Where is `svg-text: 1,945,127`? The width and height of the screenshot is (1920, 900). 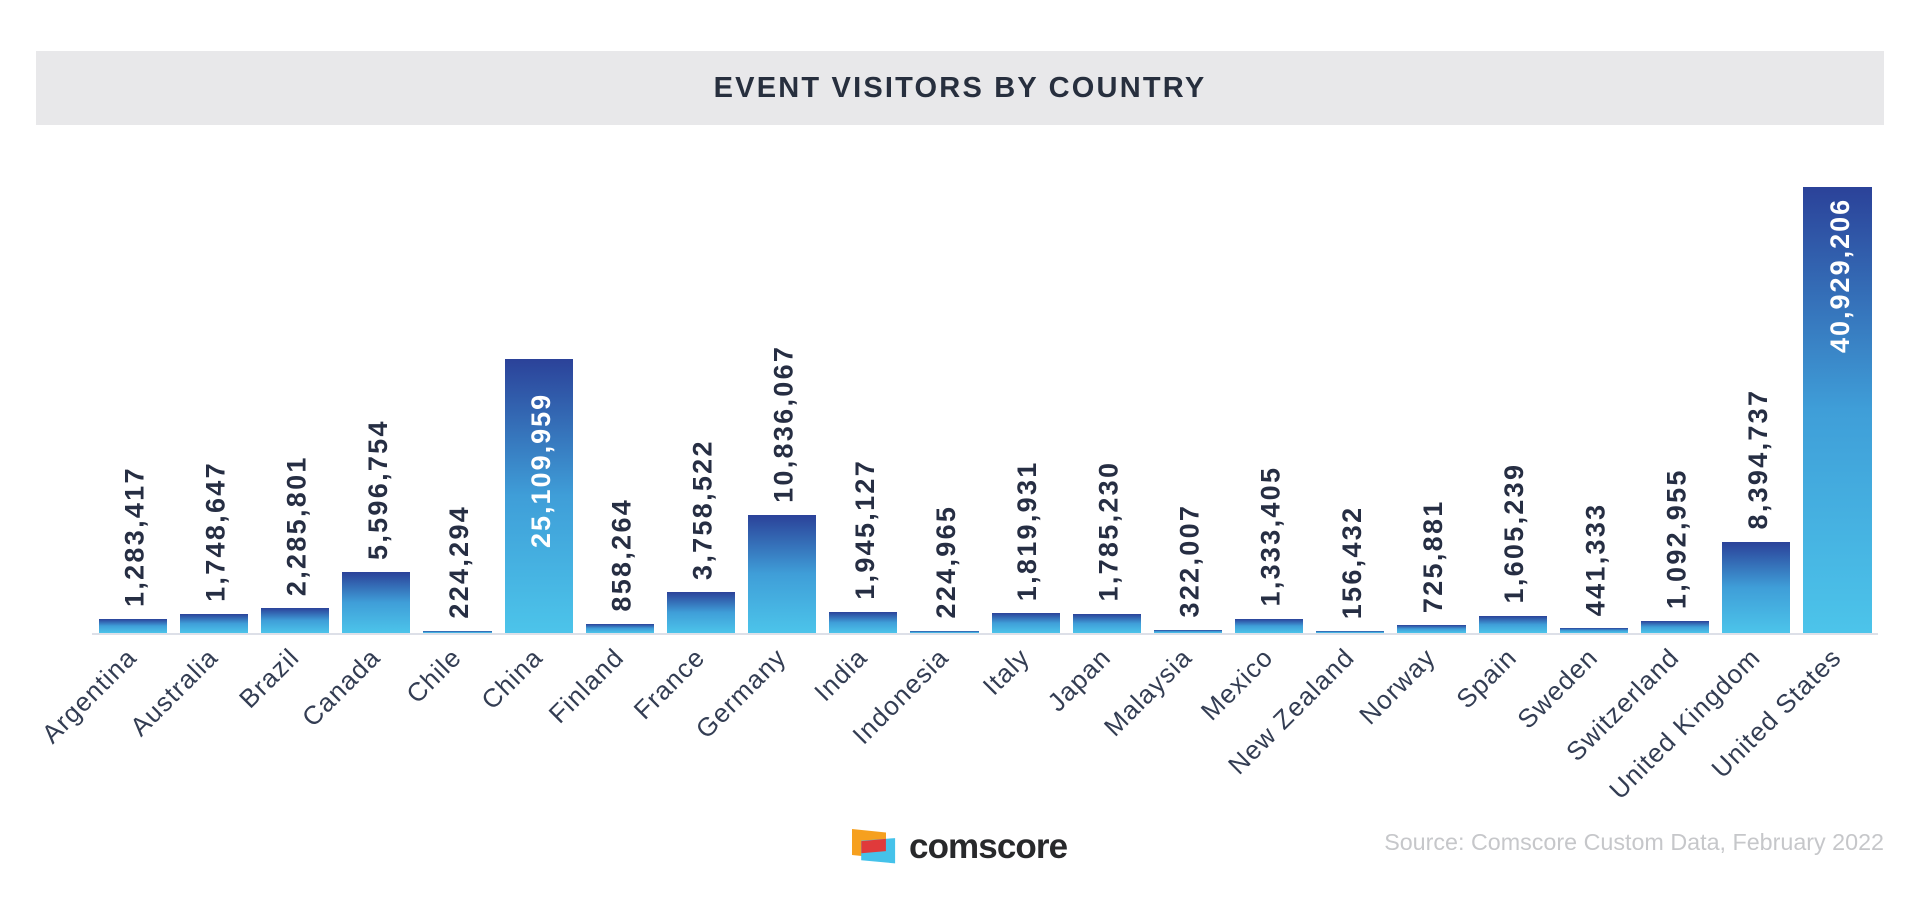 svg-text: 1,945,127 is located at coordinates (865, 529).